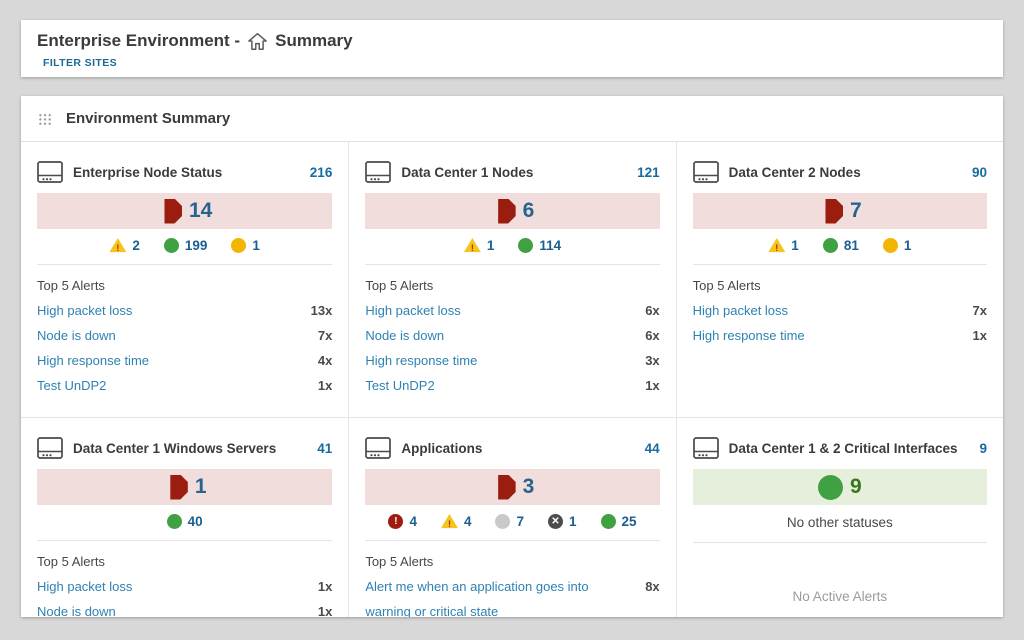  I want to click on card-total-link: 90, so click(979, 172).